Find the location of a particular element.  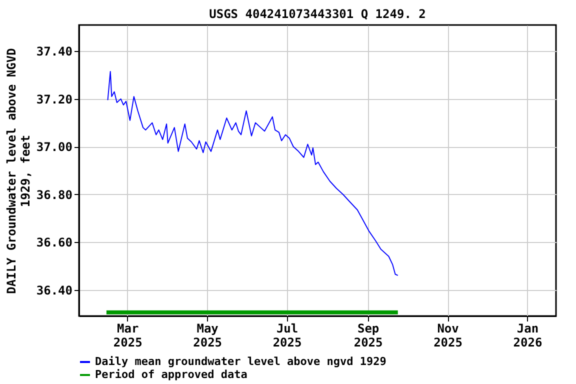

y-tick-label: 37.00 is located at coordinates (54, 147).